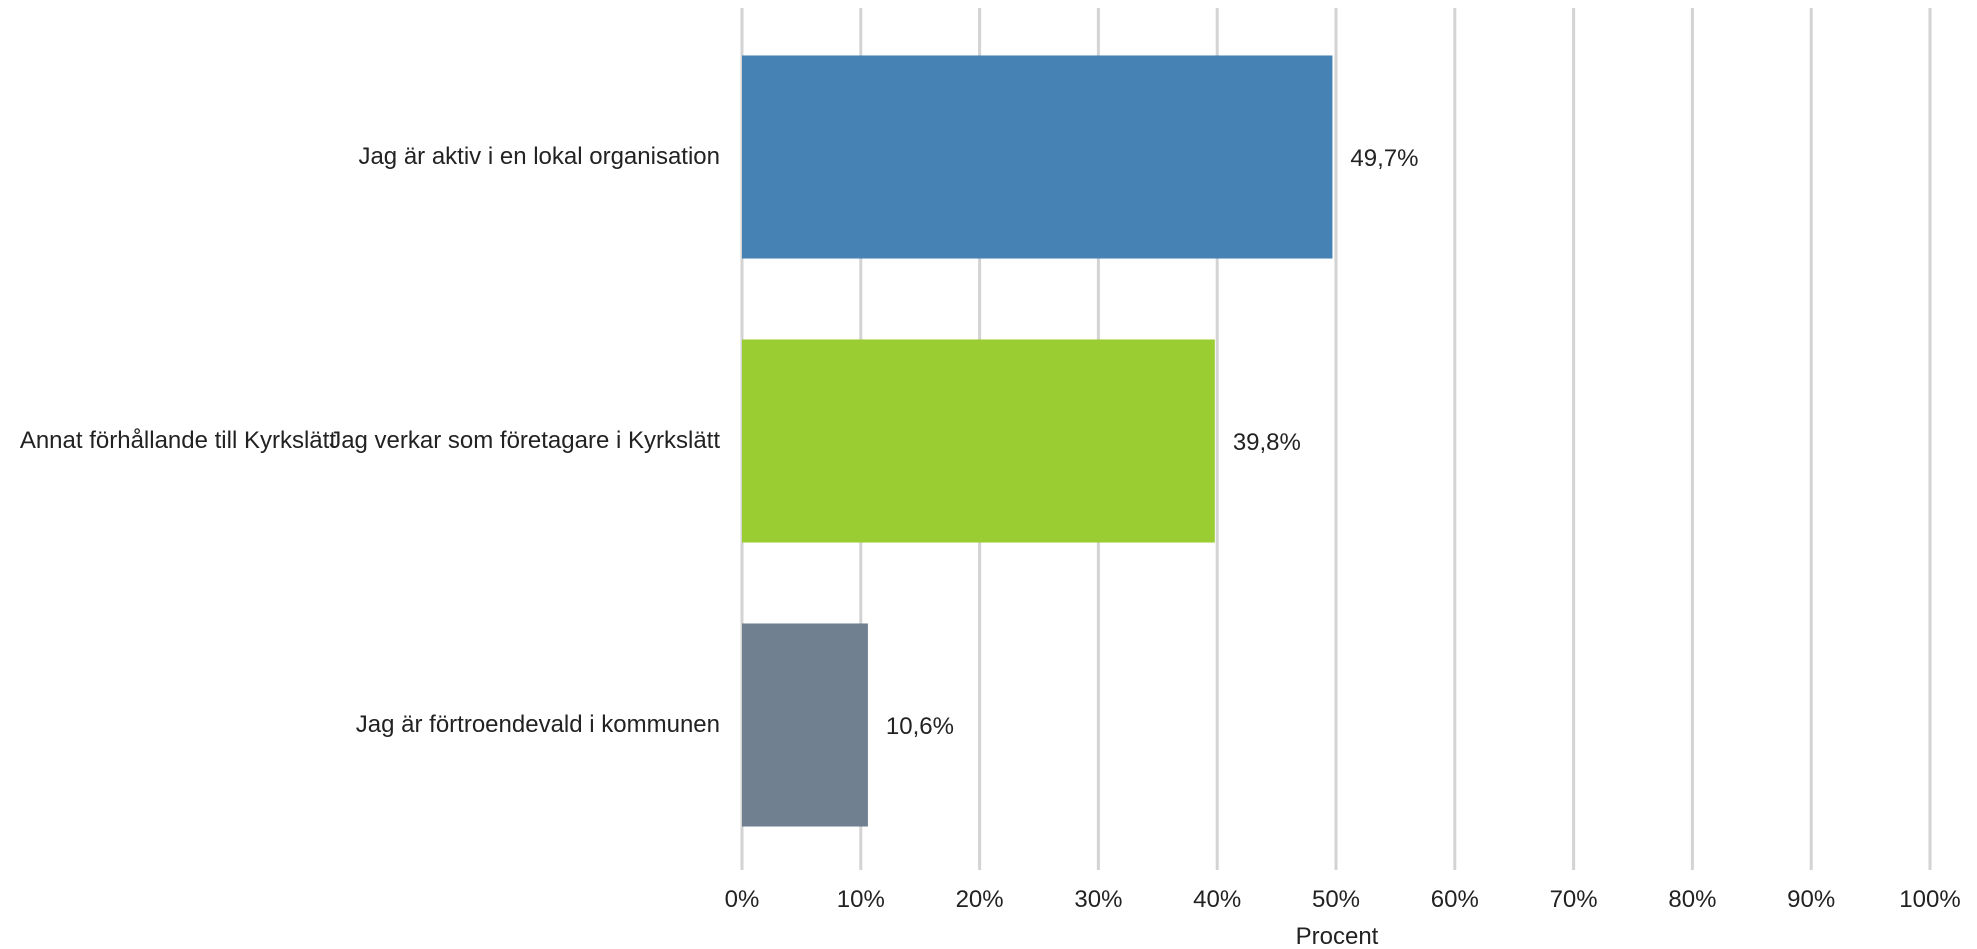 The width and height of the screenshot is (1977, 949). What do you see at coordinates (742, 899) in the screenshot?
I see `x-tick-label: 0%` at bounding box center [742, 899].